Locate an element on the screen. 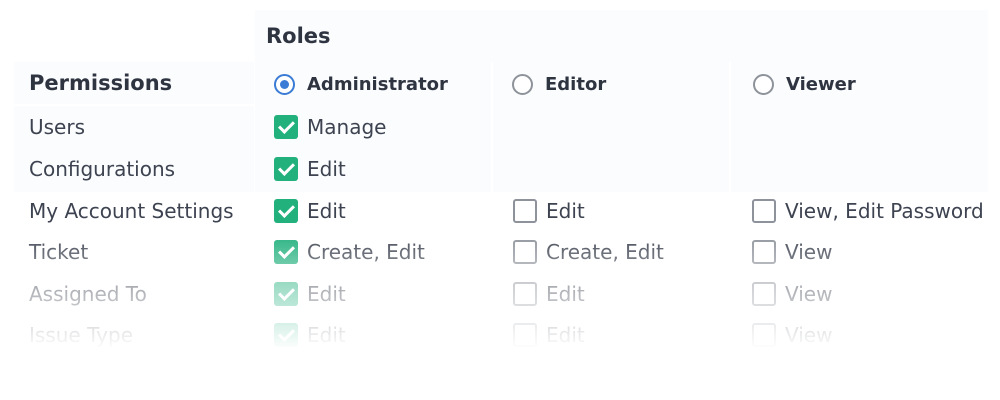  permission-label-my-account-settings: My Account Settings is located at coordinates (131, 211).